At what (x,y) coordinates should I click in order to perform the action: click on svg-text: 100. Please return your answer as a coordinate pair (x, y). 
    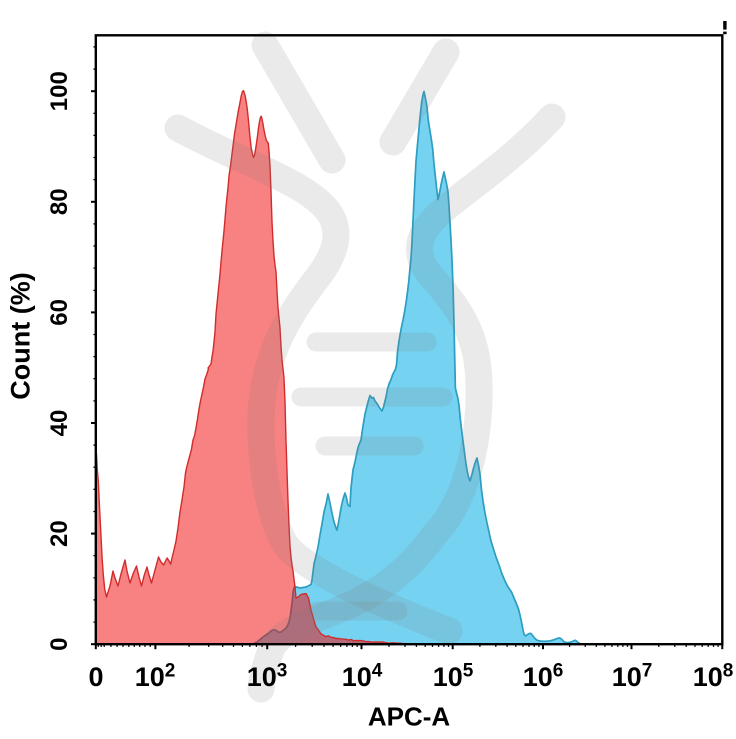
    Looking at the image, I should click on (59, 91).